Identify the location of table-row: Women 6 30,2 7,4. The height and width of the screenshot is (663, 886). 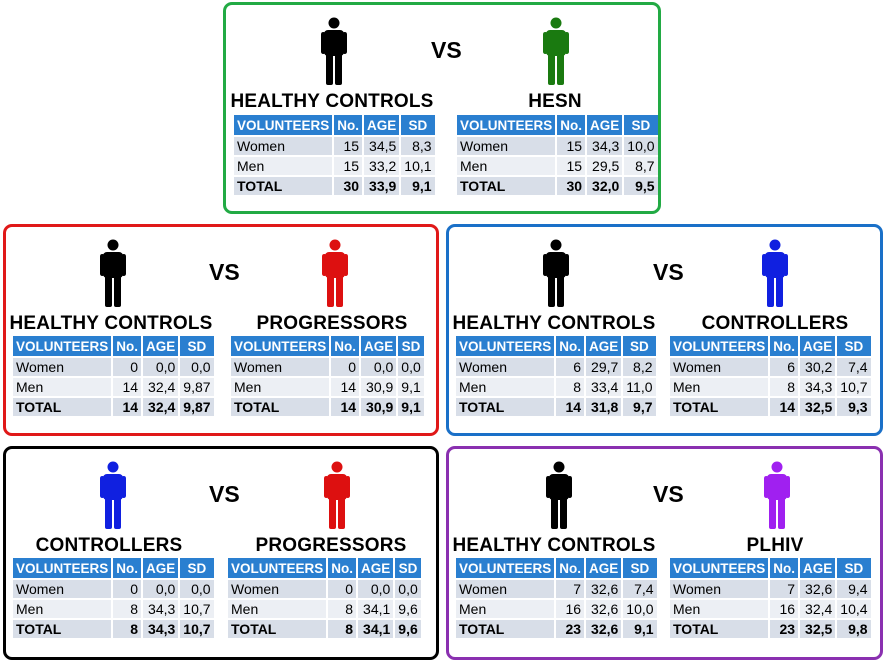
(770, 367).